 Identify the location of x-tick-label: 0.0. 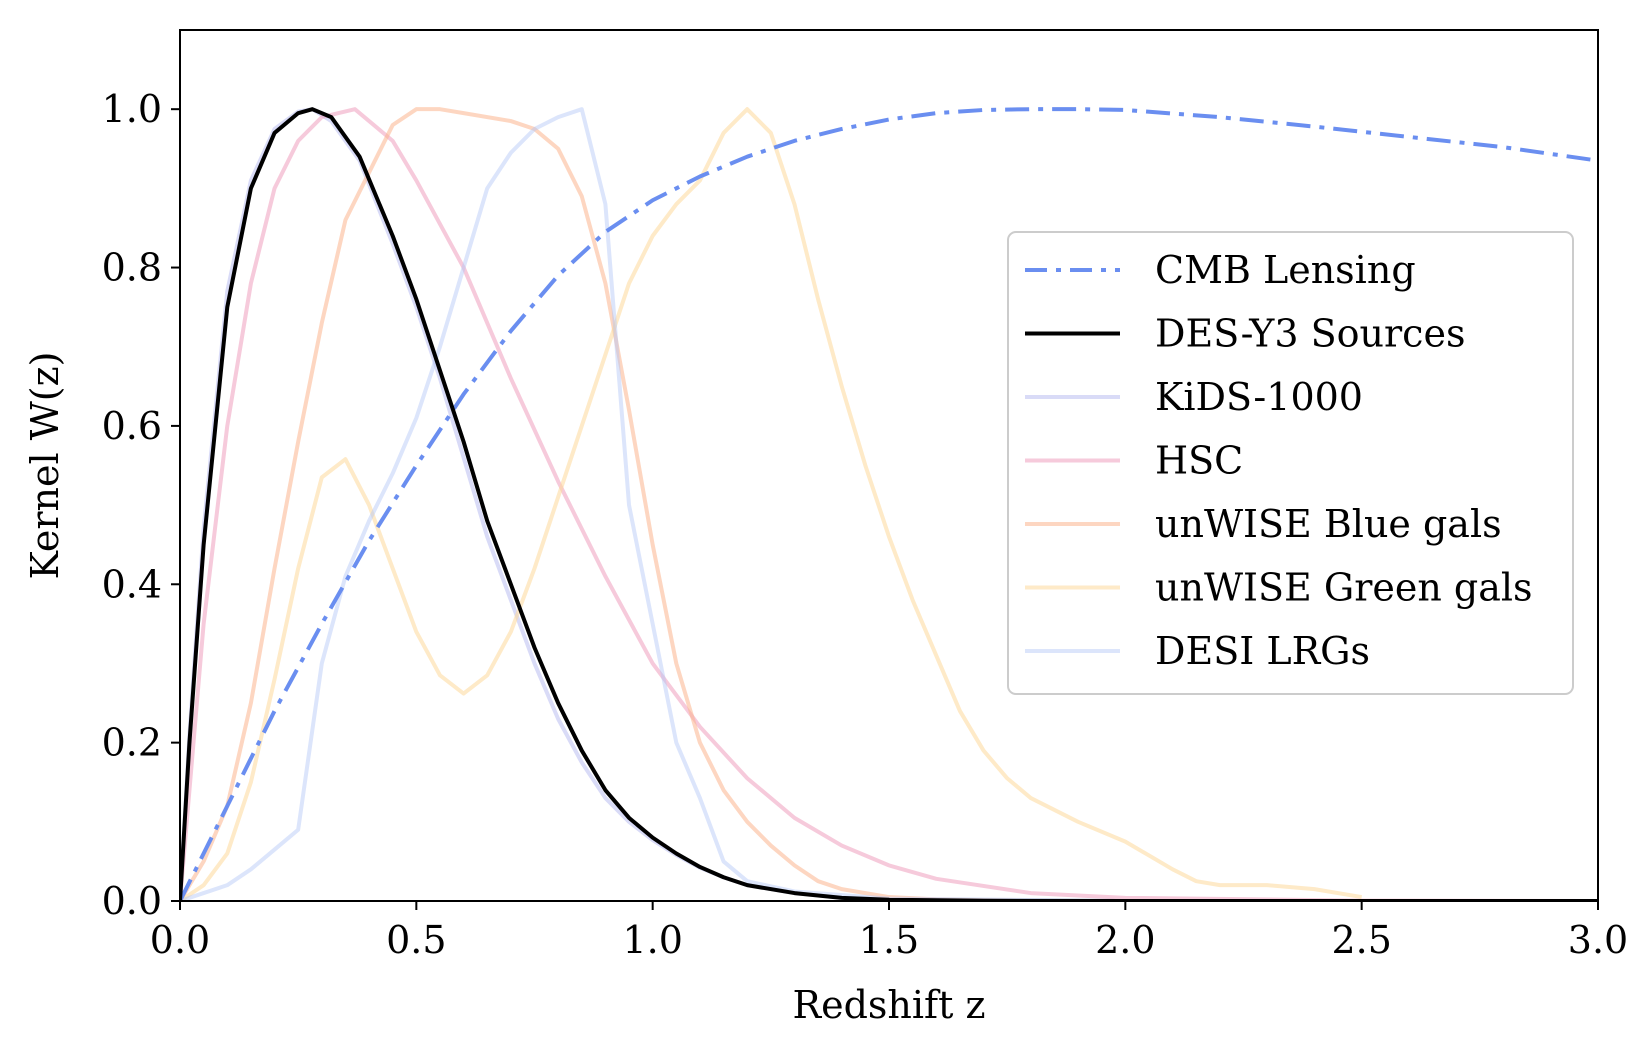
(180, 940).